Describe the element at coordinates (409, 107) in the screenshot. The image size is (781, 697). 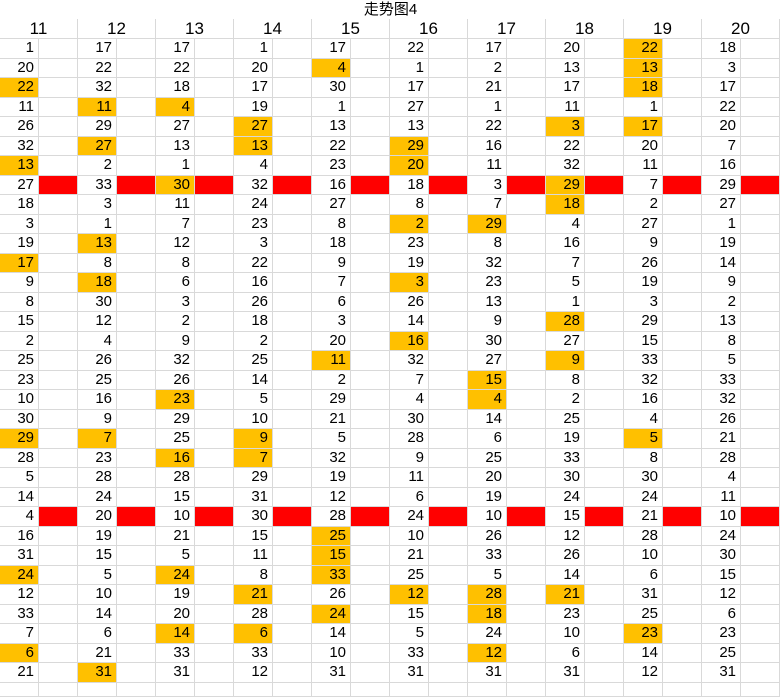
I see `number-cell: 27` at that location.